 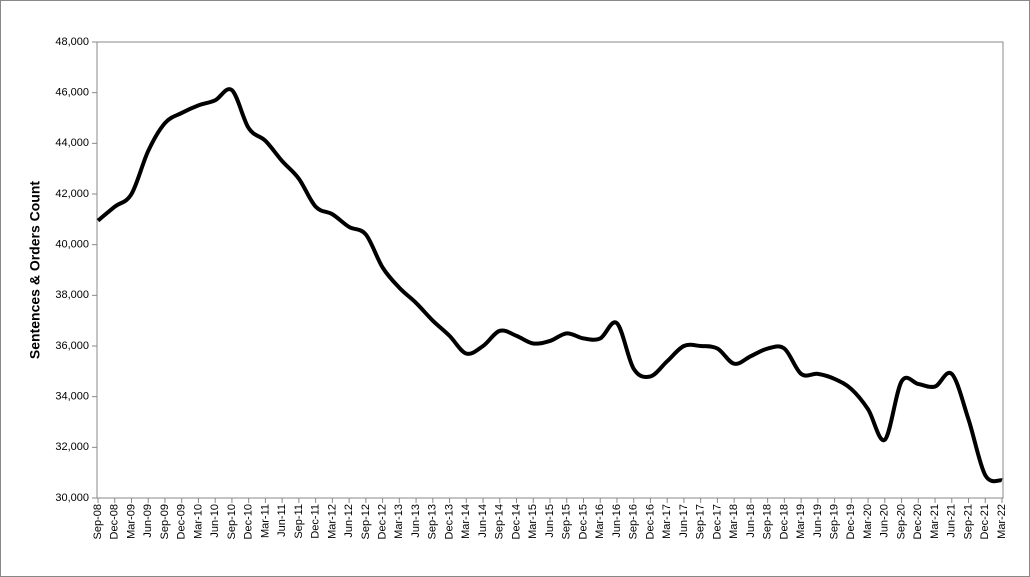 What do you see at coordinates (600, 521) in the screenshot?
I see `x-tick-label: Mar-16` at bounding box center [600, 521].